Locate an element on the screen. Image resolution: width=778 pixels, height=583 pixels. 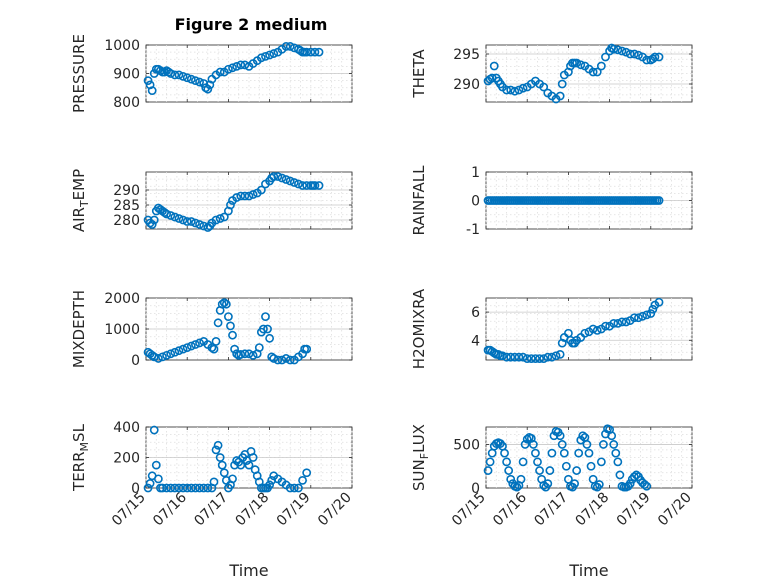
rainfall-point is located at coordinates (659, 200).